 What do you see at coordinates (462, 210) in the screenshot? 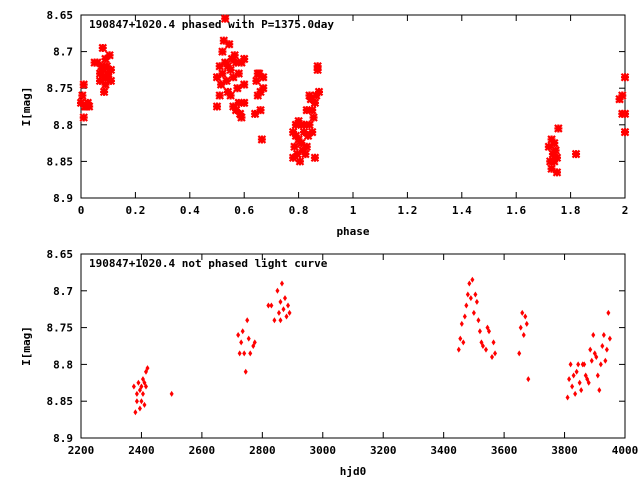
I see `x-tick-label: 1.4` at bounding box center [462, 210].